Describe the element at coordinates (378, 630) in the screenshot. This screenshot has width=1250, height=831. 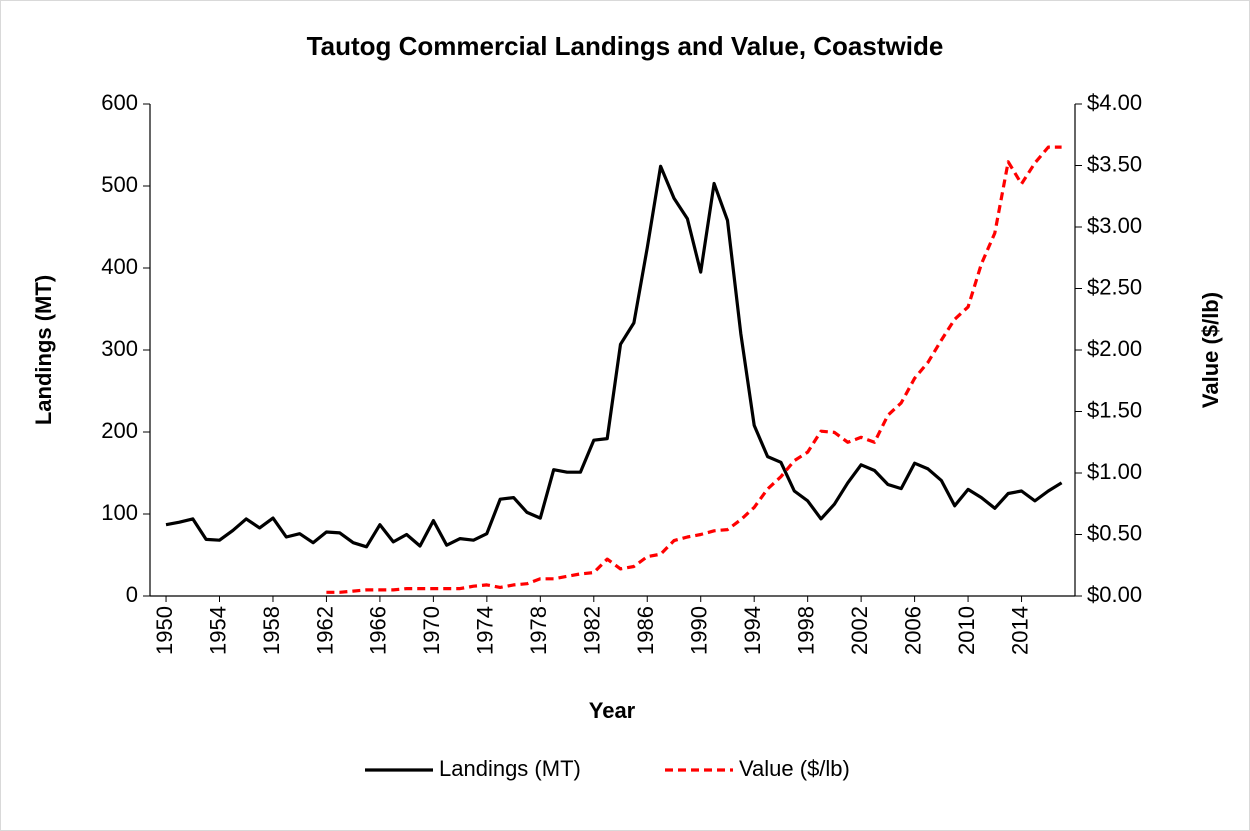
I see `x-tick-label: 1966` at that location.